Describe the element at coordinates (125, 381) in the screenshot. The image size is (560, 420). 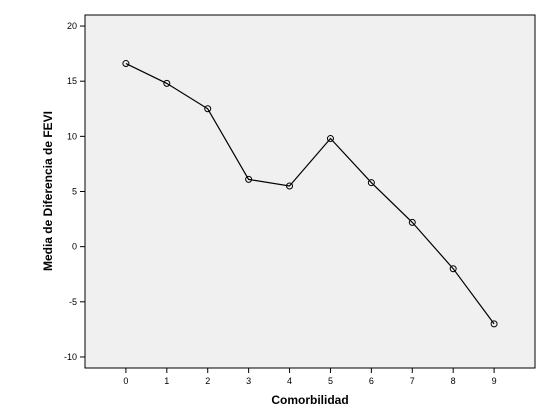
I see `x-tick-label: 0` at that location.